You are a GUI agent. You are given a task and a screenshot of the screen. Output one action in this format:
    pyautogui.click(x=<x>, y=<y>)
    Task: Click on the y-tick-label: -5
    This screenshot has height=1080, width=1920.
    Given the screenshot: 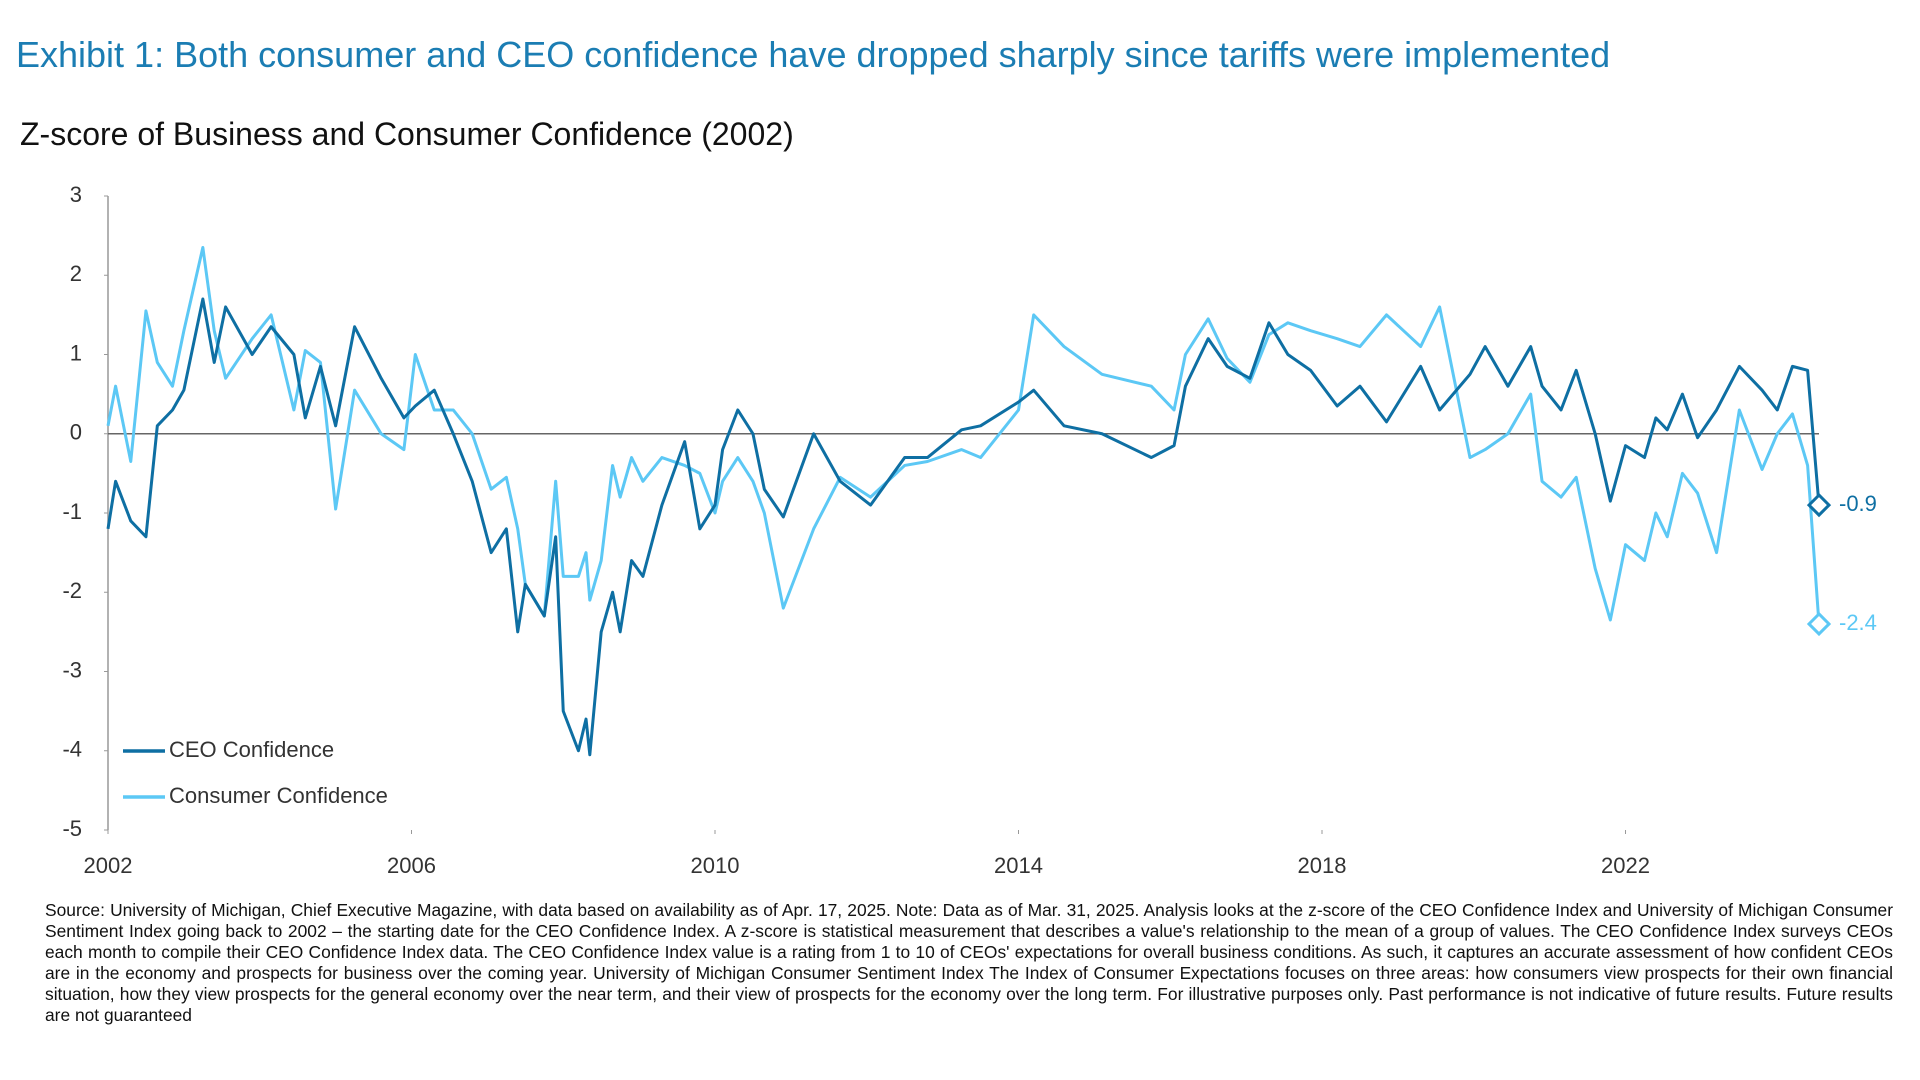 What is the action you would take?
    pyautogui.click(x=72, y=828)
    